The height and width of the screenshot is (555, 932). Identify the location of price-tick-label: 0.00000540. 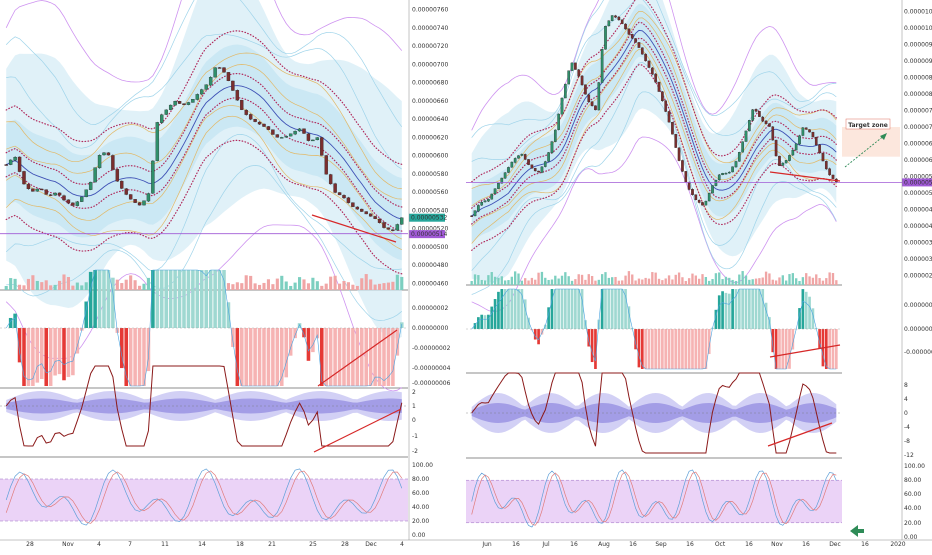
(430, 210).